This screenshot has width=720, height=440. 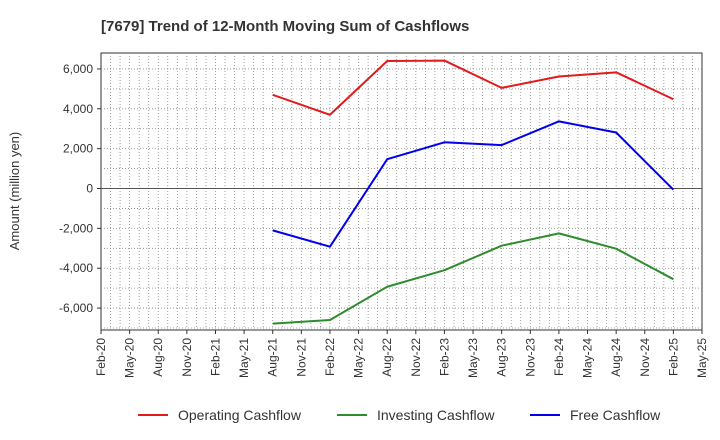 What do you see at coordinates (330, 357) in the screenshot?
I see `x-tick-label: Feb-22` at bounding box center [330, 357].